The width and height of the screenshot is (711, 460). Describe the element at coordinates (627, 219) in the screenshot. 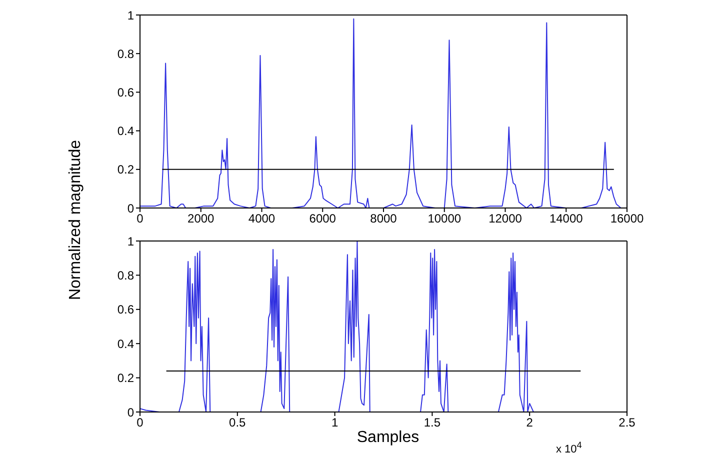

I see `x-tick-label: 16000` at that location.